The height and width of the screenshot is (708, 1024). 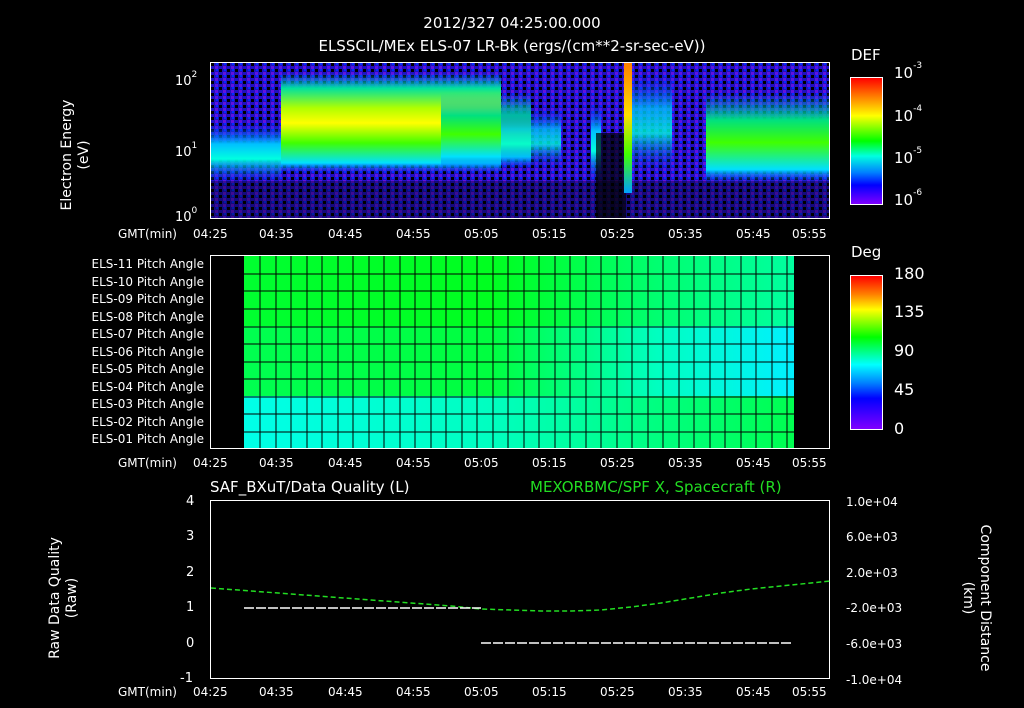 I want to click on panel2-xtick: 04:25, so click(x=210, y=463).